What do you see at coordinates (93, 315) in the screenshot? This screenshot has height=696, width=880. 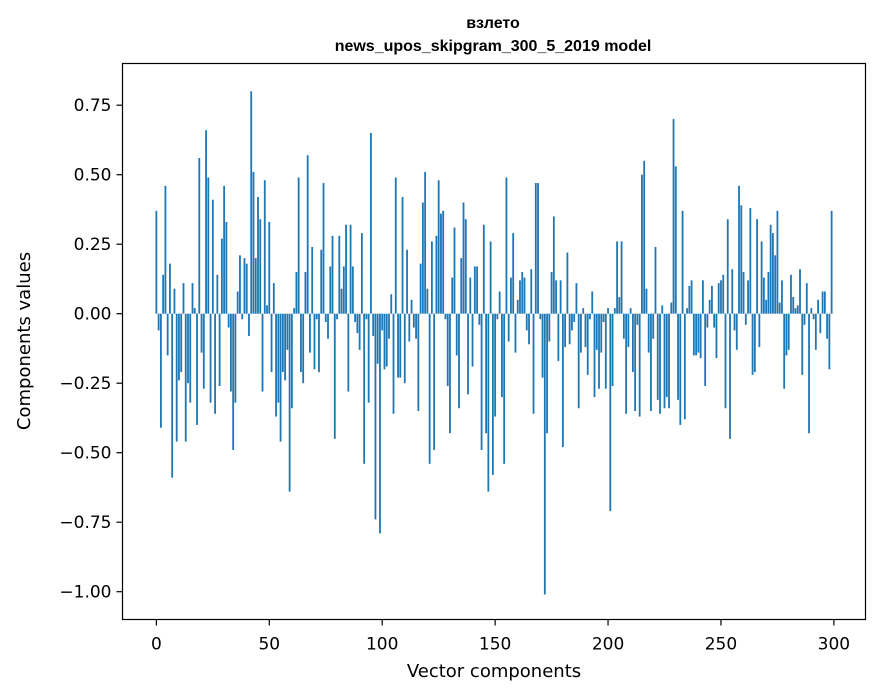 I see `y-tick-label: 0.00` at bounding box center [93, 315].